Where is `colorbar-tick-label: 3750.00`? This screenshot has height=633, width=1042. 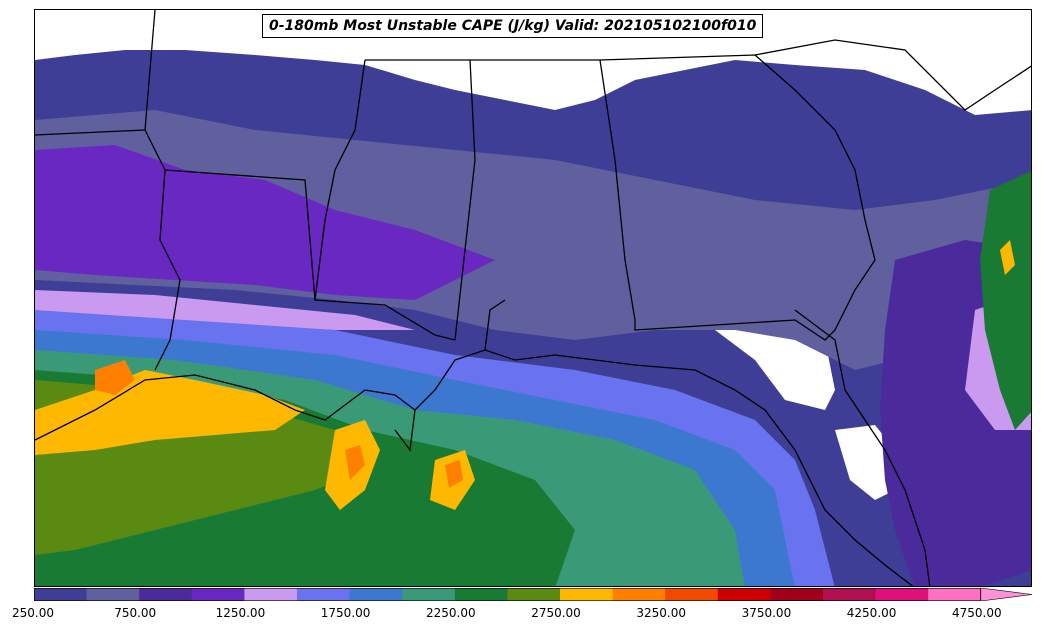
colorbar-tick-label: 3750.00 is located at coordinates (766, 613).